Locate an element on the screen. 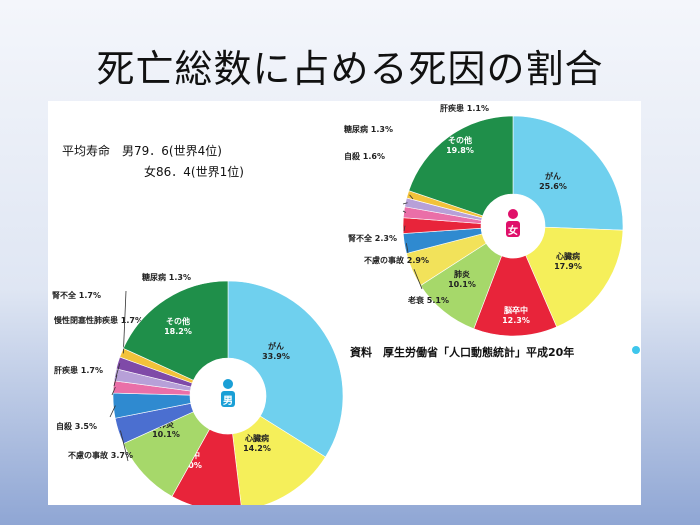 The width and height of the screenshot is (700, 525). slice-value: 18.2% is located at coordinates (178, 331).